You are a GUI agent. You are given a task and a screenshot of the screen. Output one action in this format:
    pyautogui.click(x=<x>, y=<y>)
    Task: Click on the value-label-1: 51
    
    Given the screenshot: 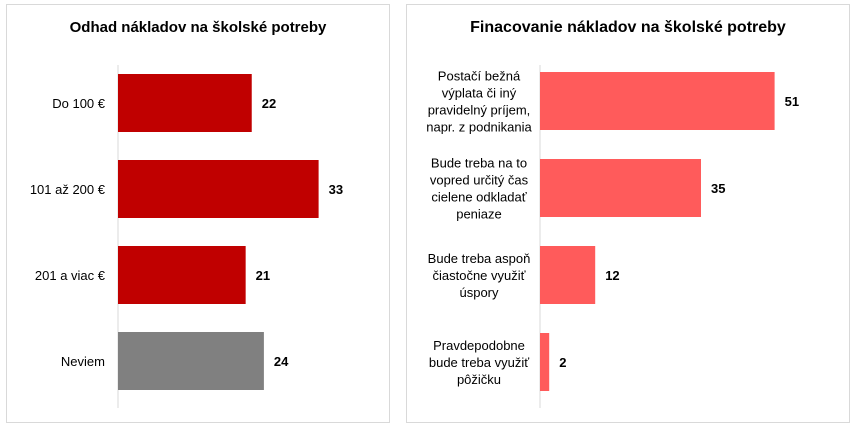 What is the action you would take?
    pyautogui.click(x=792, y=101)
    